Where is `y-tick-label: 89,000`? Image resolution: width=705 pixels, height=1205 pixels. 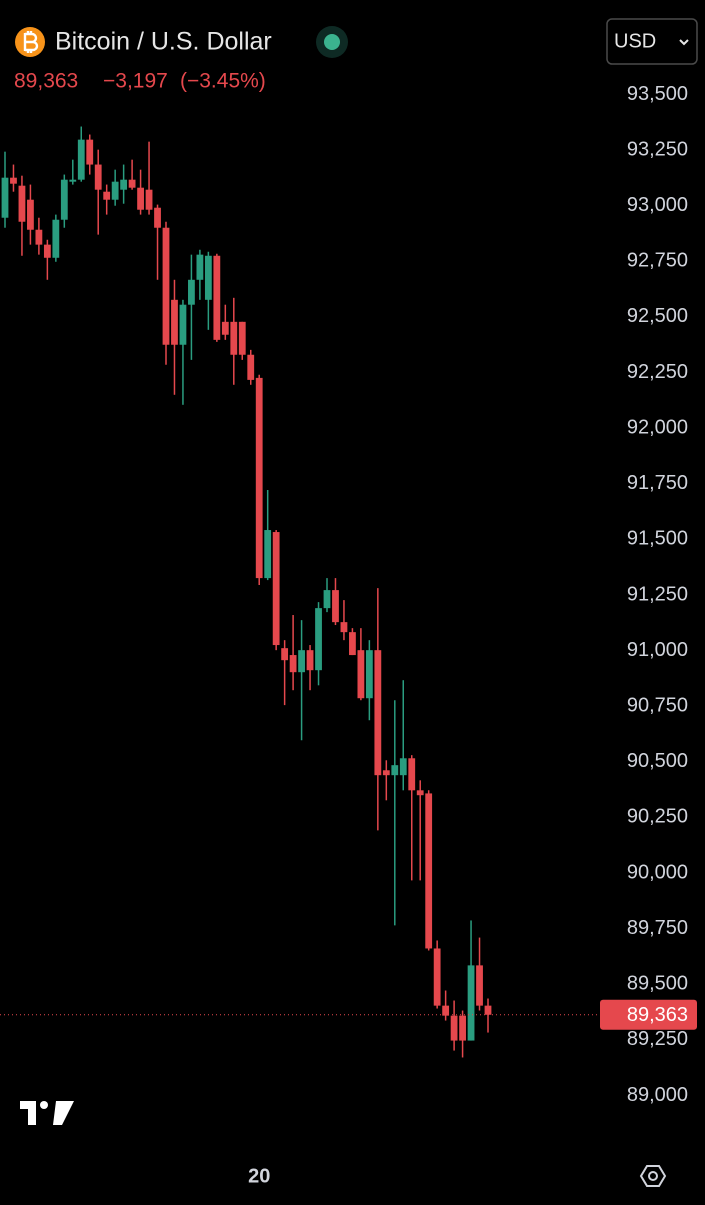
y-tick-label: 89,000 is located at coordinates (657, 1095).